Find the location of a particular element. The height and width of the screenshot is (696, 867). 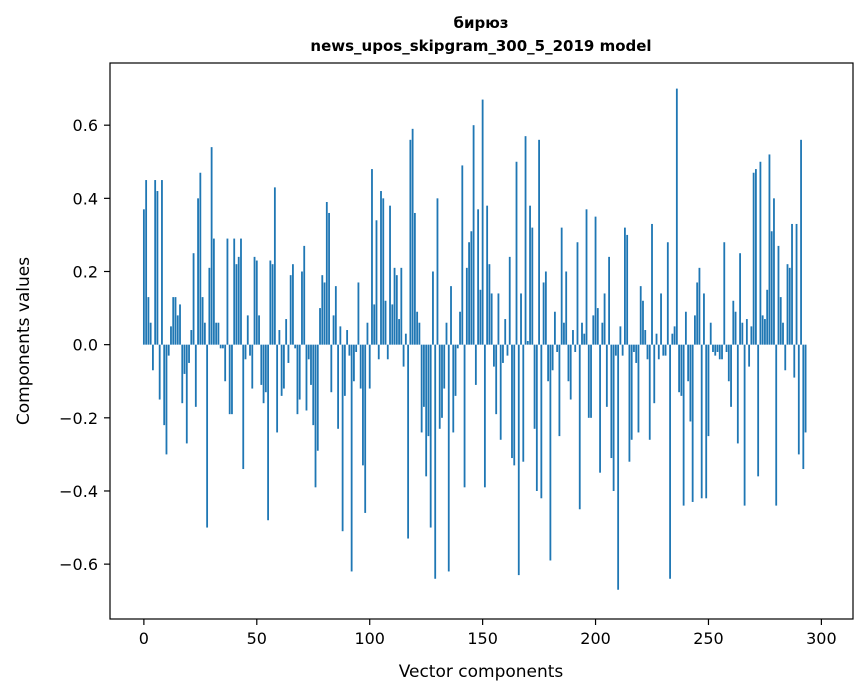

y-tick-label: −0.4 is located at coordinates (78, 491).